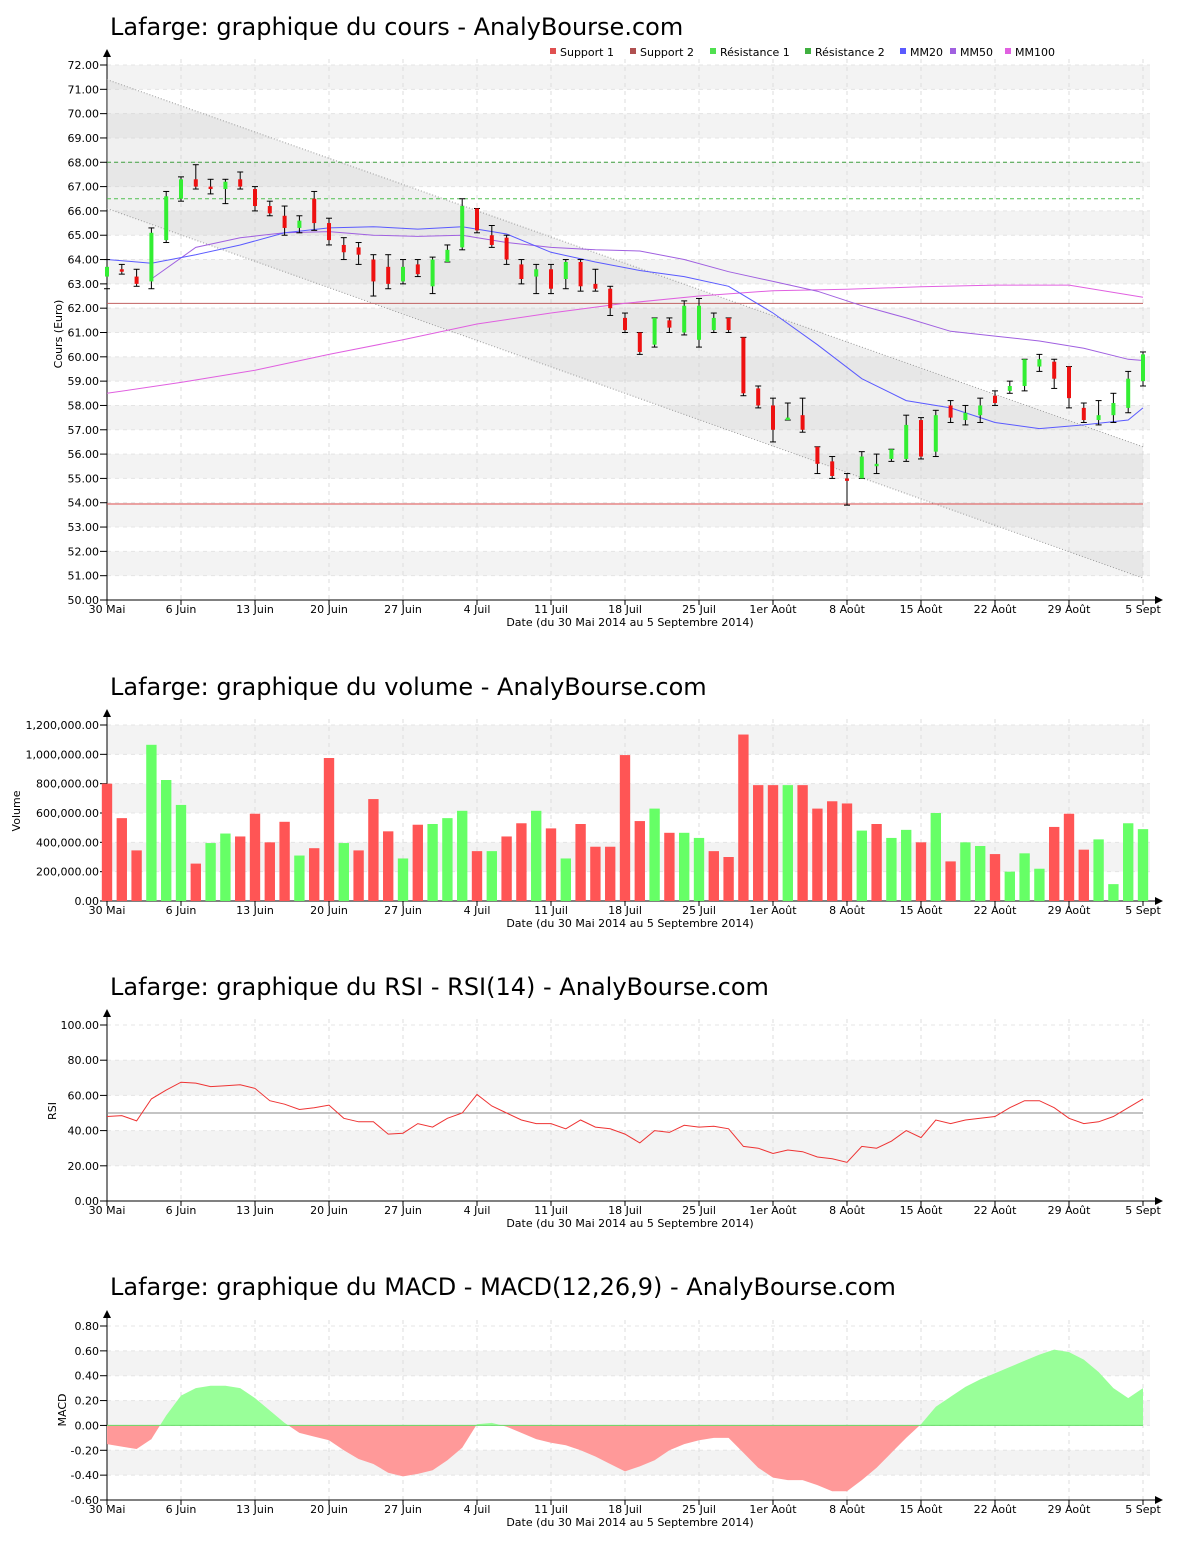 This screenshot has height=1550, width=1200. What do you see at coordinates (551, 609) in the screenshot?
I see `chart-0-xtick-label: 11 Juil` at bounding box center [551, 609].